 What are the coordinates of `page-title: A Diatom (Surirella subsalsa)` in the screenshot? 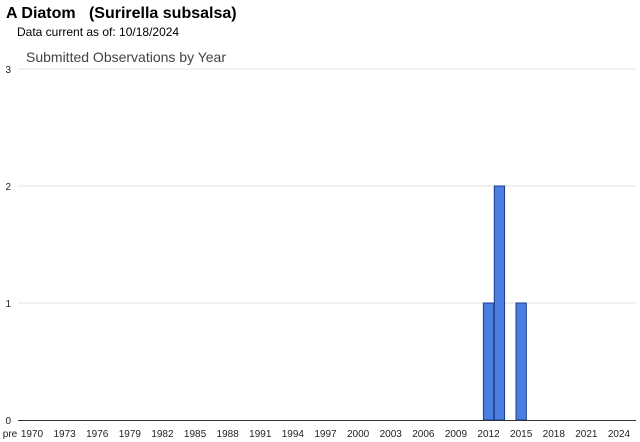 It's located at (121, 13).